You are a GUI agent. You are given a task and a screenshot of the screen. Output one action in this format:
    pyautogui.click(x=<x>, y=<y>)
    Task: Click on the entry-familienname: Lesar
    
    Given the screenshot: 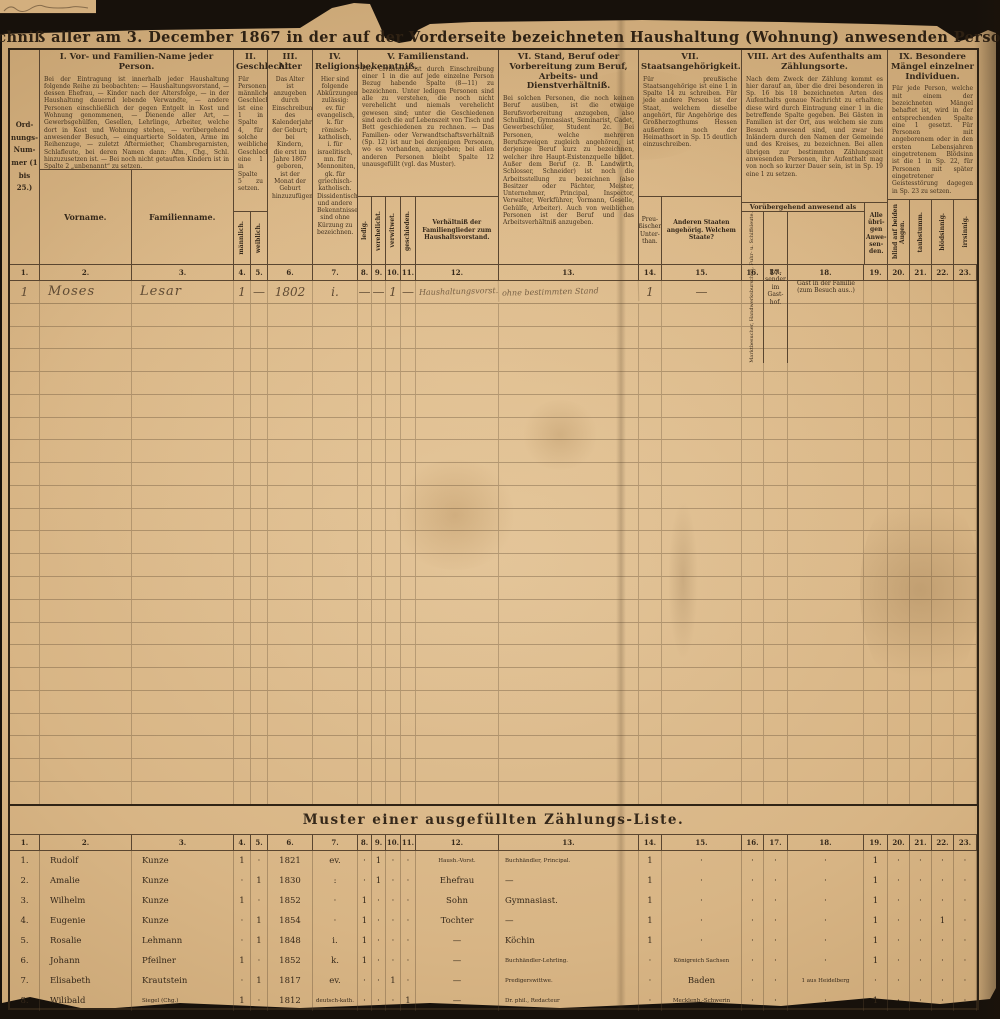 What is the action you would take?
    pyautogui.click(x=183, y=292)
    